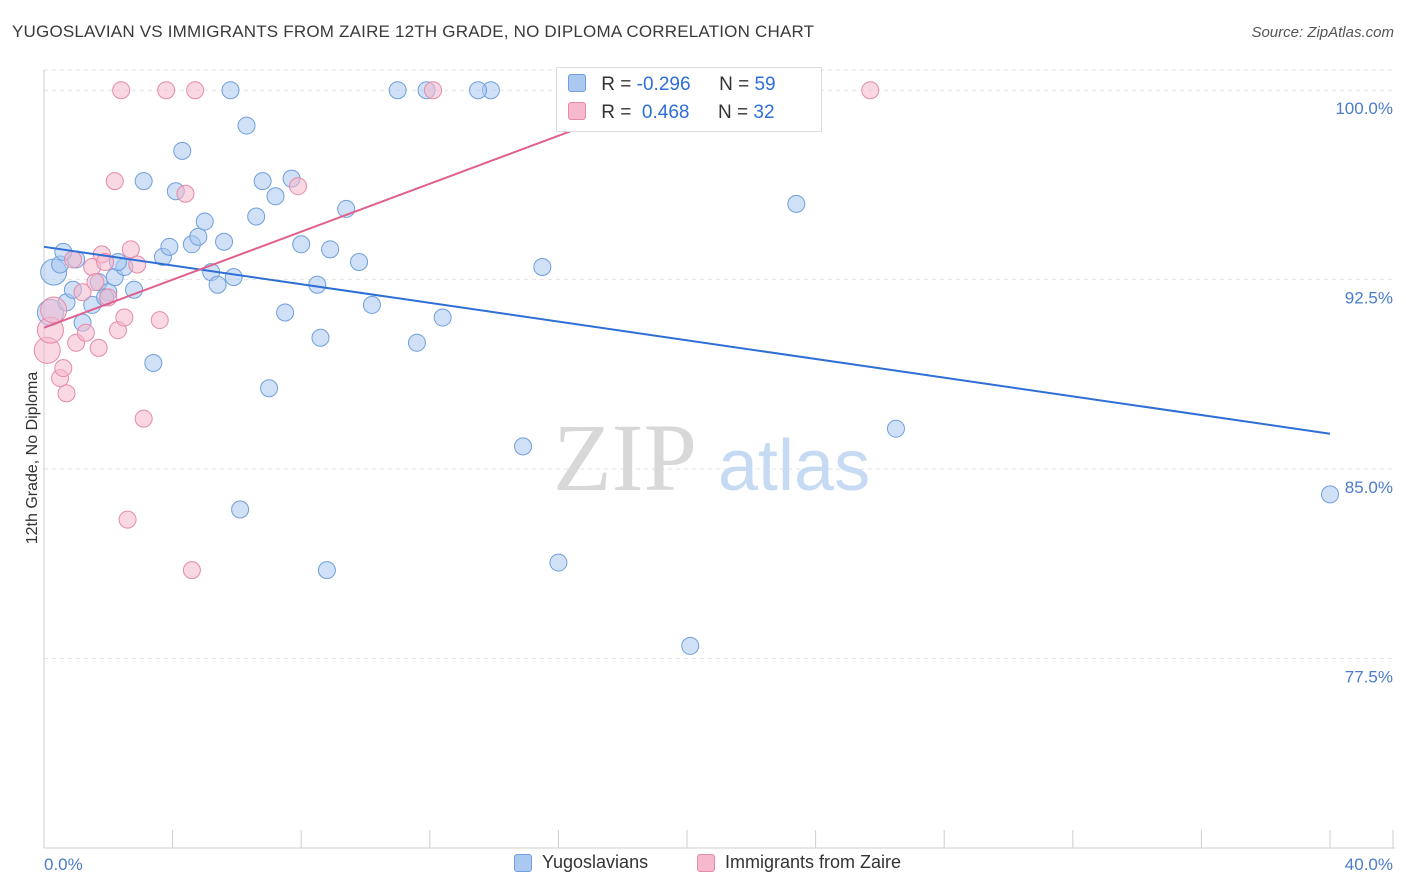 This screenshot has width=1406, height=892. What do you see at coordinates (1322, 32) in the screenshot?
I see `source-label: Source: ZipAtlas.com` at bounding box center [1322, 32].